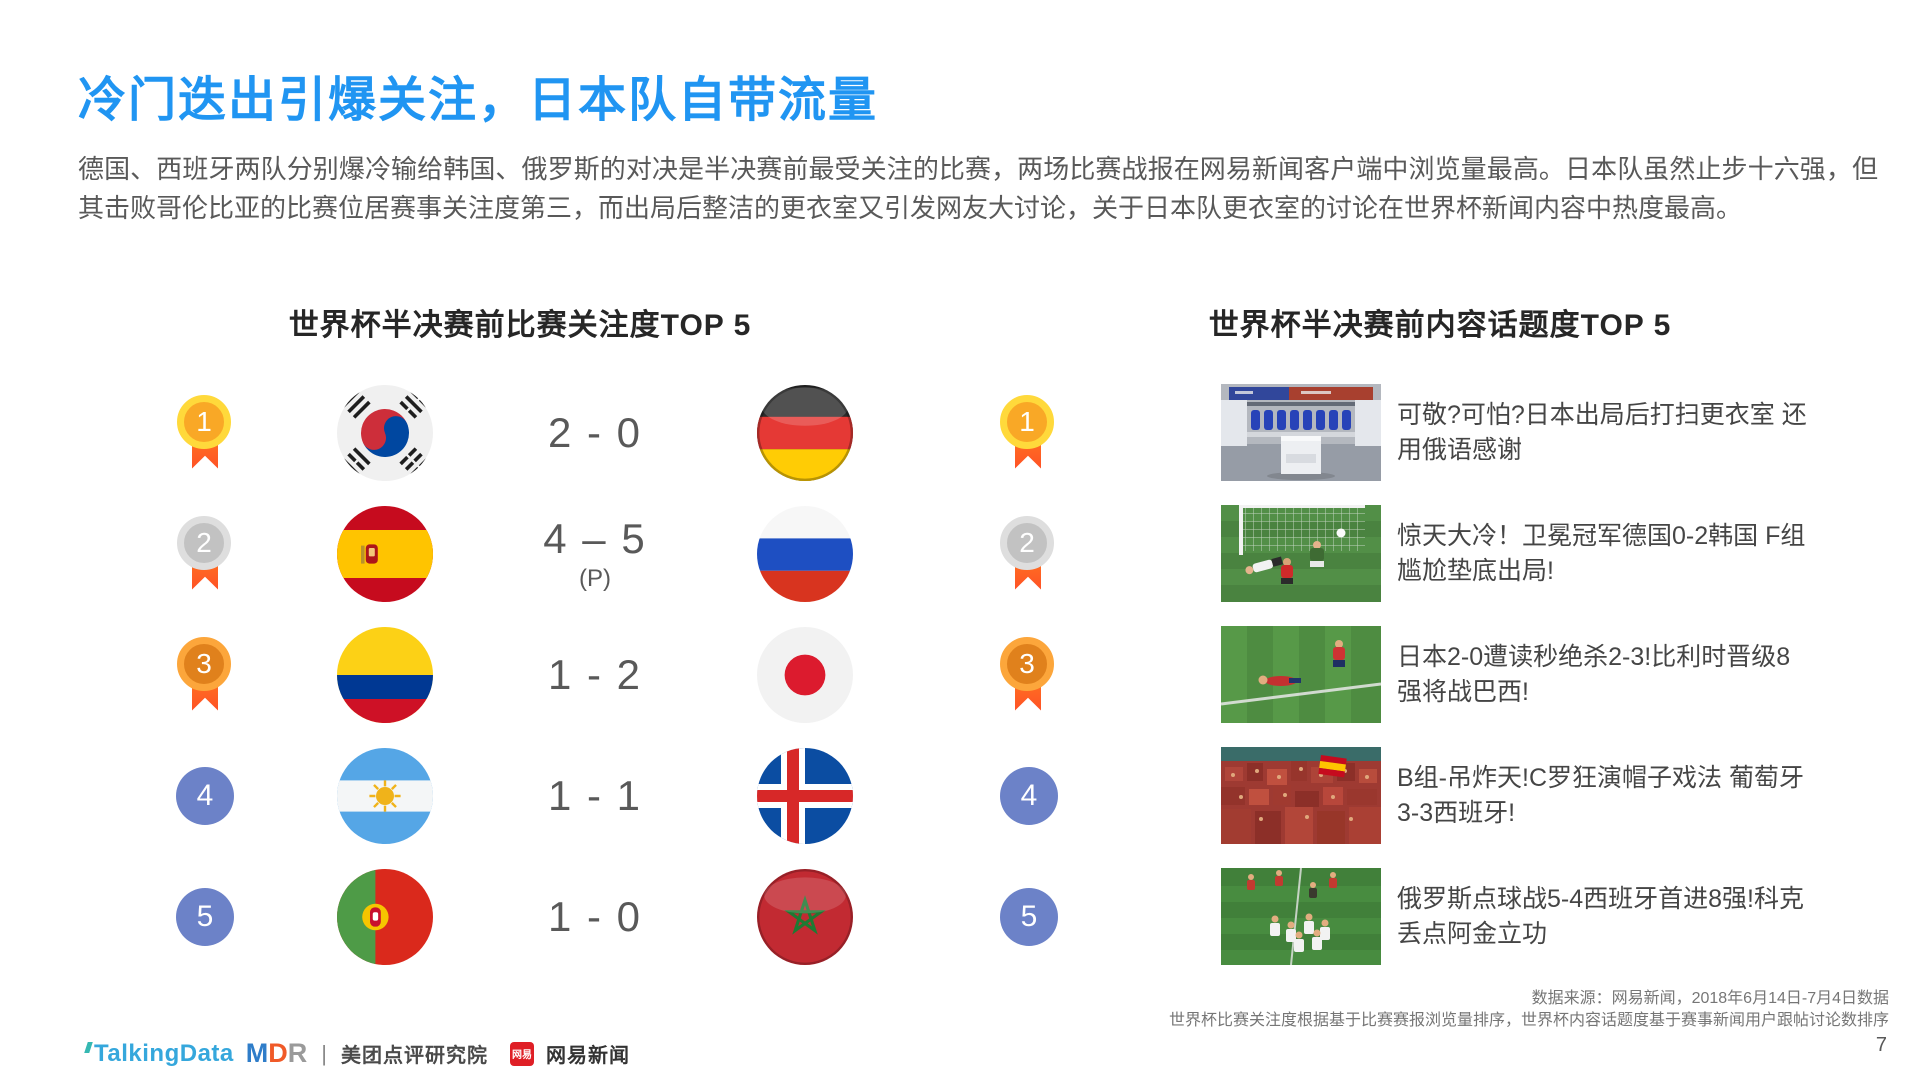  Describe the element at coordinates (520, 325) in the screenshot. I see `left-panel-title: 世界杯半决赛前比赛关注度TOP 5` at that location.